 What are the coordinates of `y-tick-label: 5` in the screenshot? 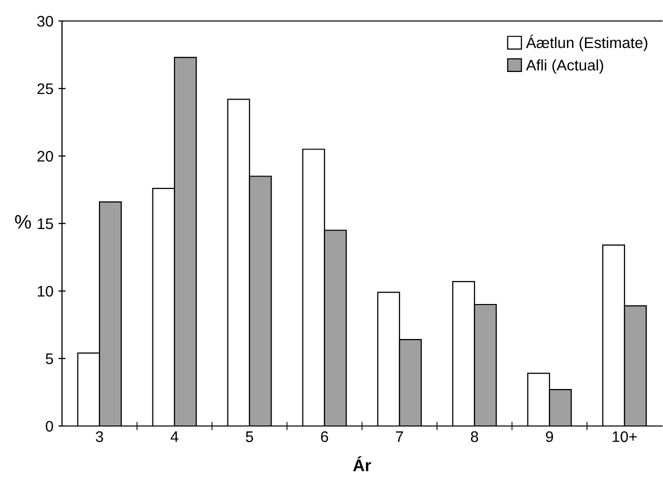 It's located at (50, 359).